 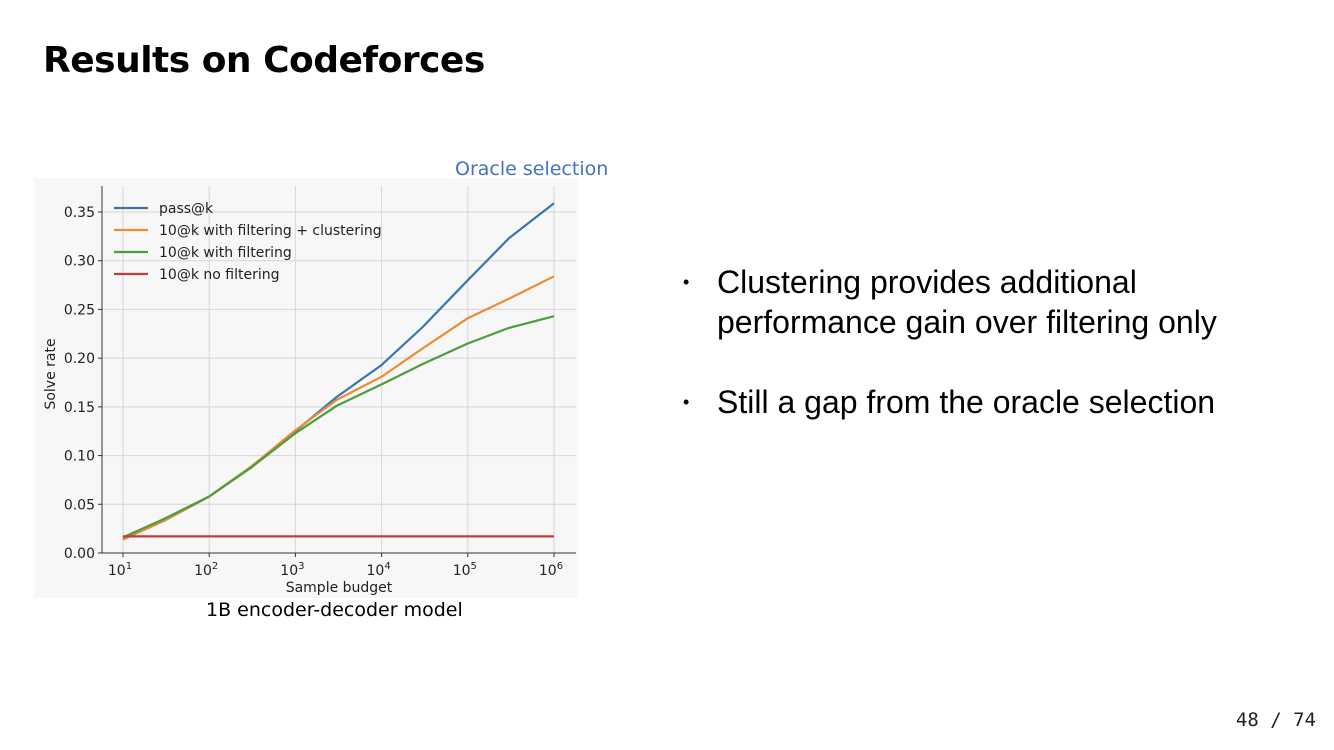 What do you see at coordinates (120, 570) in the screenshot?
I see `x-tick-label: 10¹` at bounding box center [120, 570].